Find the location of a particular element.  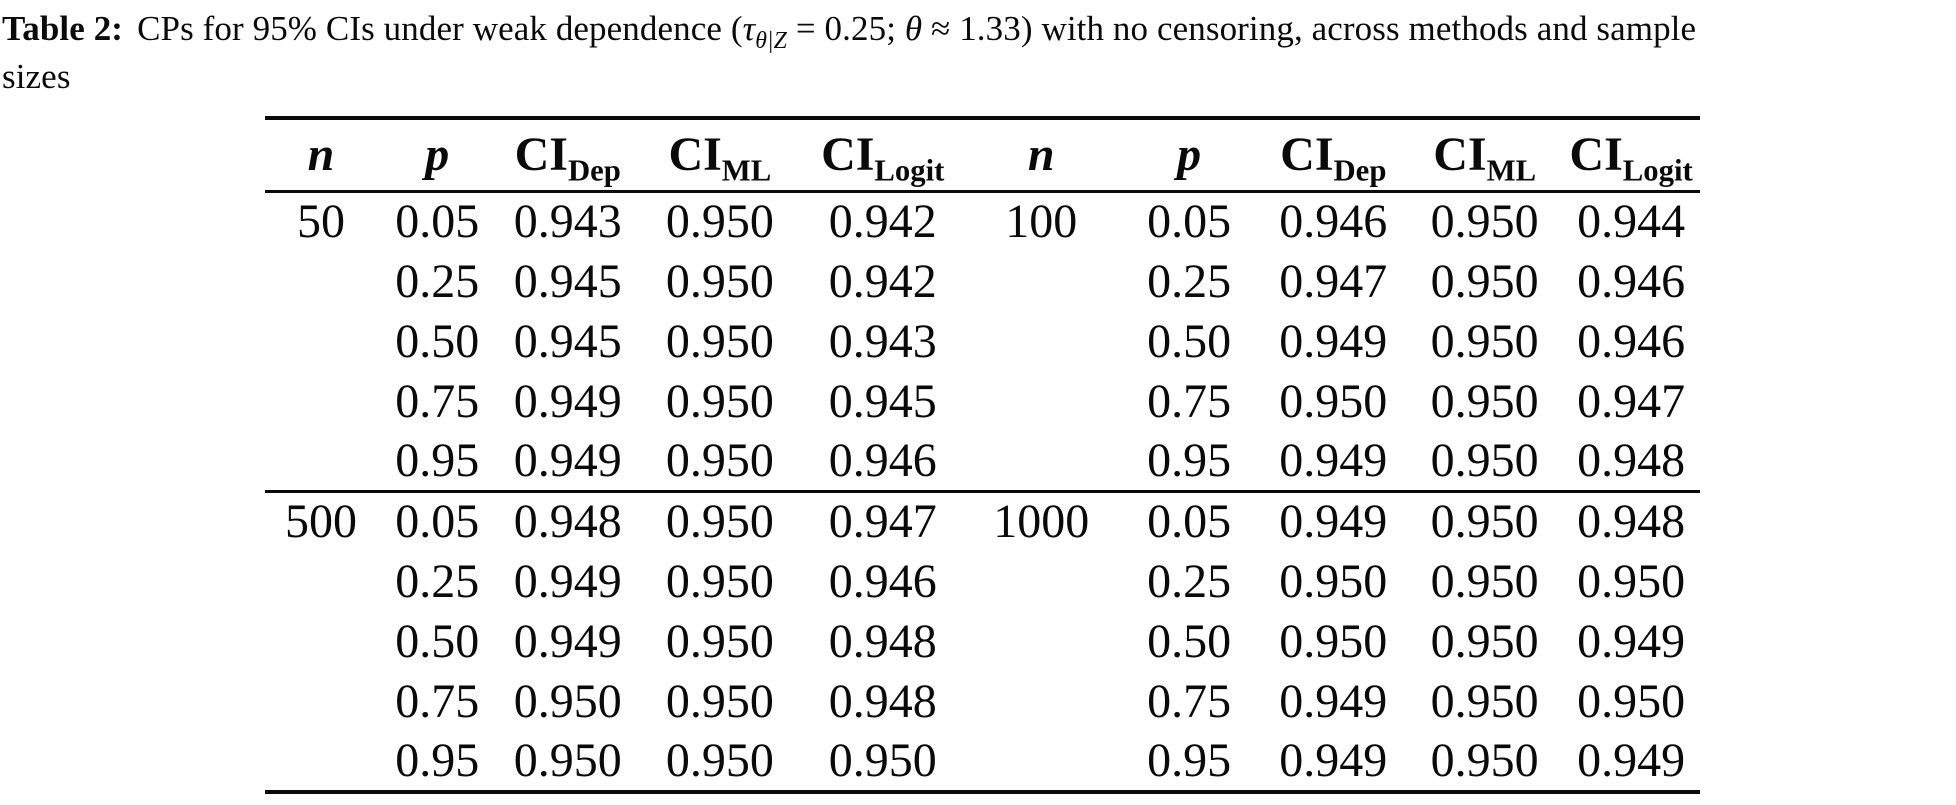

table-row: 0.75 0.950 0.950 0.948 0.75 0.949 0.950 0.950 is located at coordinates (982, 702).